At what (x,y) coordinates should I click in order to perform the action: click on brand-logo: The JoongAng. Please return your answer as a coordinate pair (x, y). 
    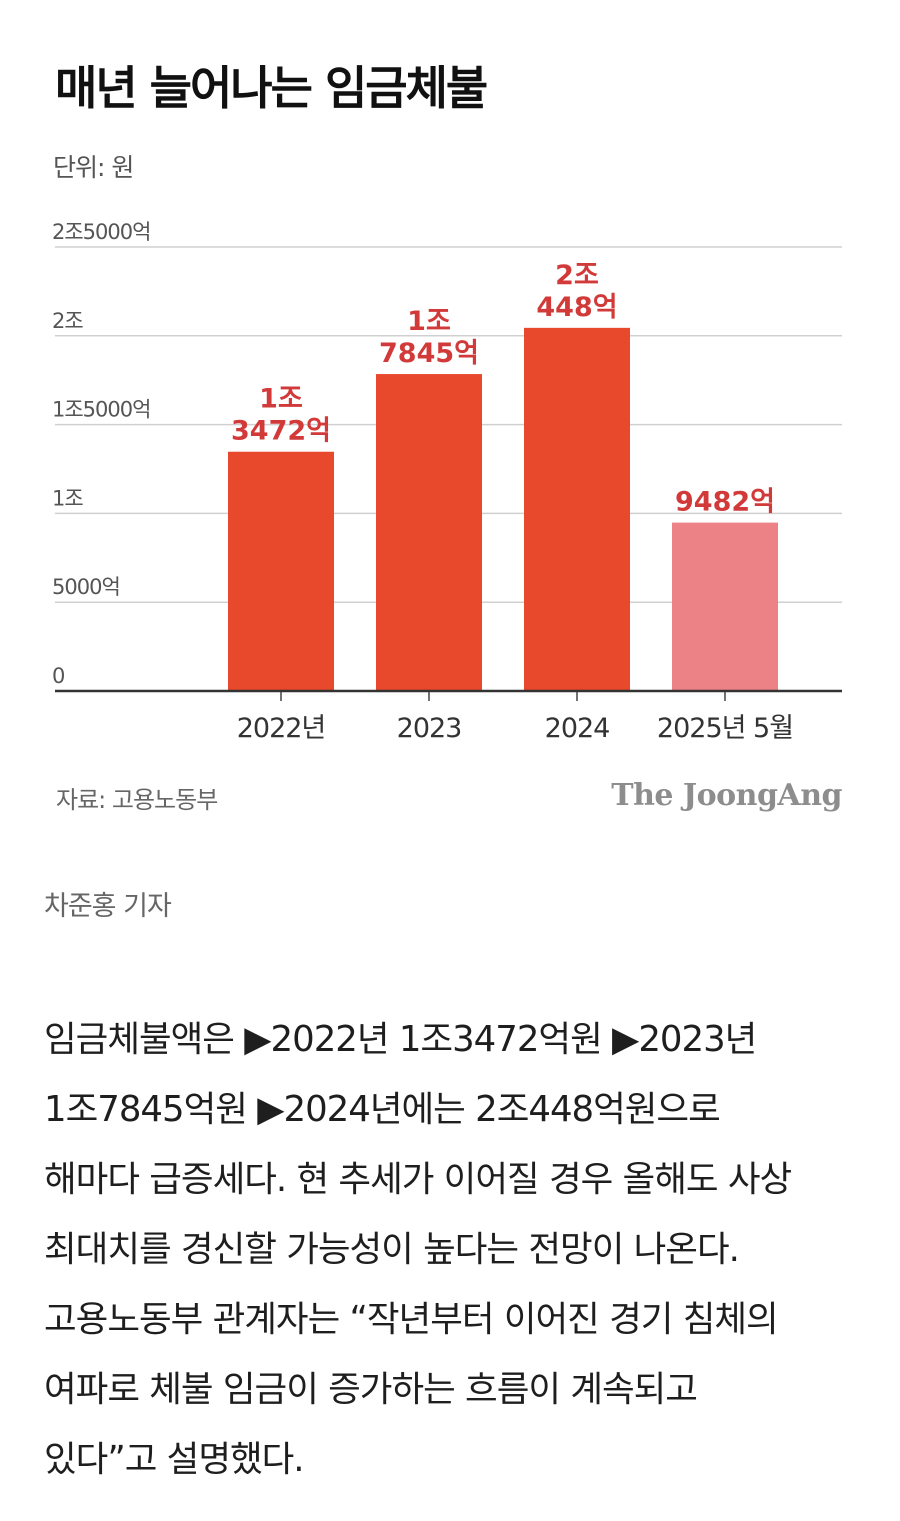
    Looking at the image, I should click on (726, 795).